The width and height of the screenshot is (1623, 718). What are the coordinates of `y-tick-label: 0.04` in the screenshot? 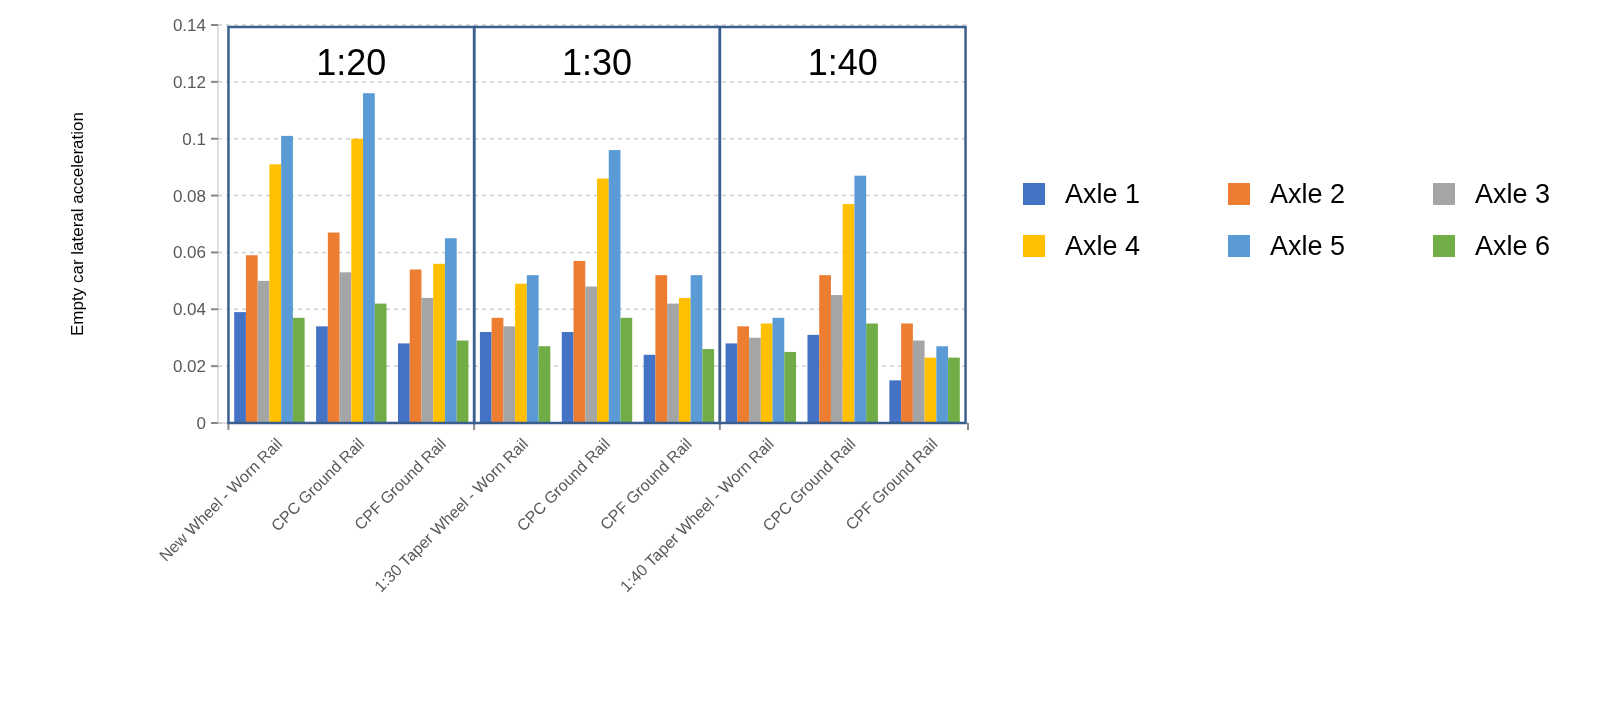 It's located at (189, 310).